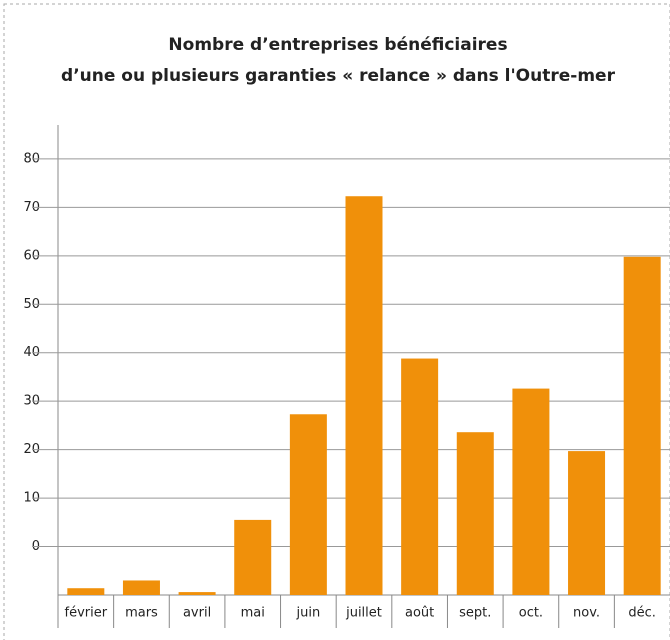  Describe the element at coordinates (475, 613) in the screenshot. I see `x-tick-label: sept.` at that location.